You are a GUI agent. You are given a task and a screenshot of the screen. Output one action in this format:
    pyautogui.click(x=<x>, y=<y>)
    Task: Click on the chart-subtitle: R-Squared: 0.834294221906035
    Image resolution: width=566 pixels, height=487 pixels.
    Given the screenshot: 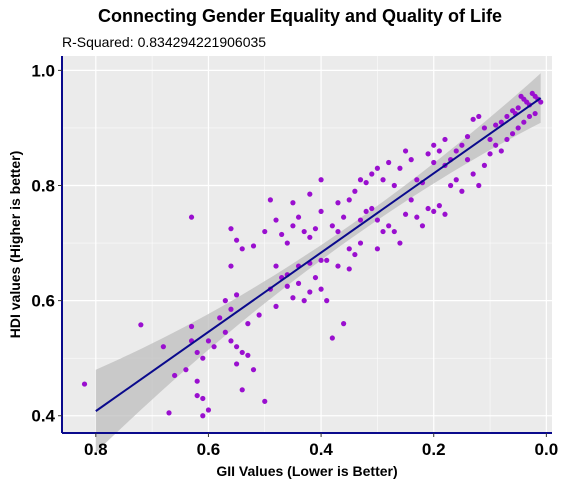 What is the action you would take?
    pyautogui.click(x=164, y=42)
    